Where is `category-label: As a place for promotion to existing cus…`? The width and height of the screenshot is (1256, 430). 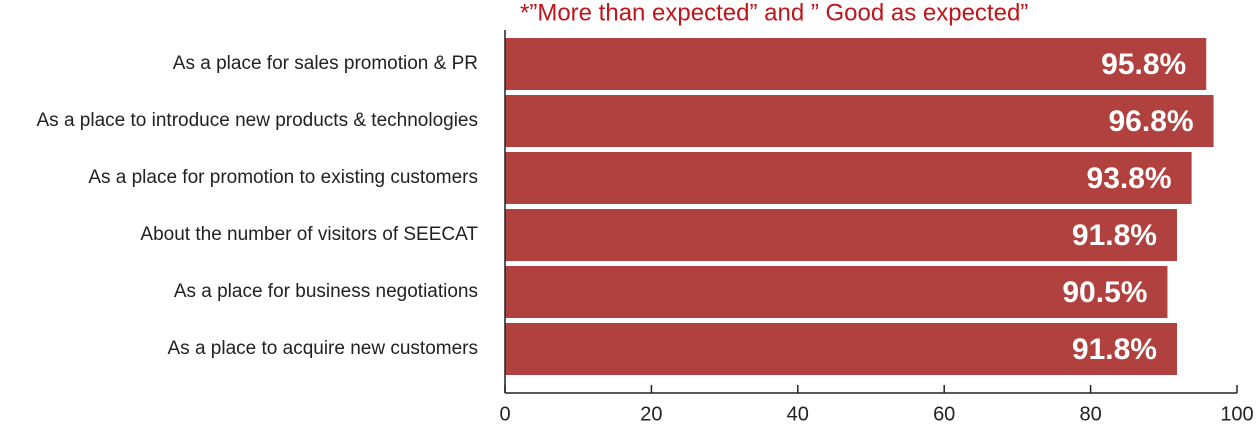 category-label: As a place for promotion to existing cus… is located at coordinates (283, 177).